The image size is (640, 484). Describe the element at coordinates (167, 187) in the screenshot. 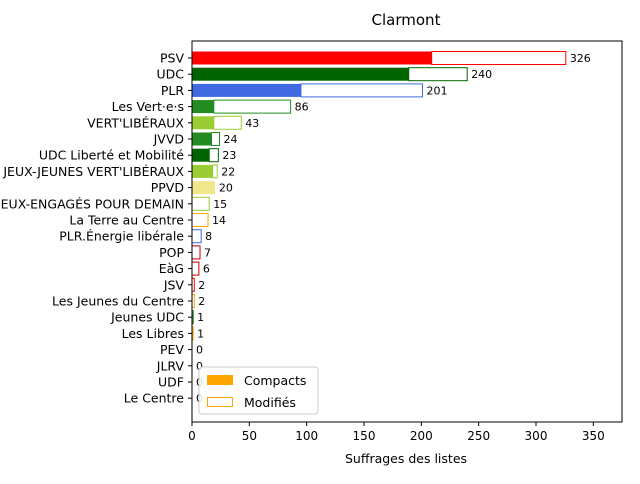

I see `y-tick-label: PPVD` at that location.